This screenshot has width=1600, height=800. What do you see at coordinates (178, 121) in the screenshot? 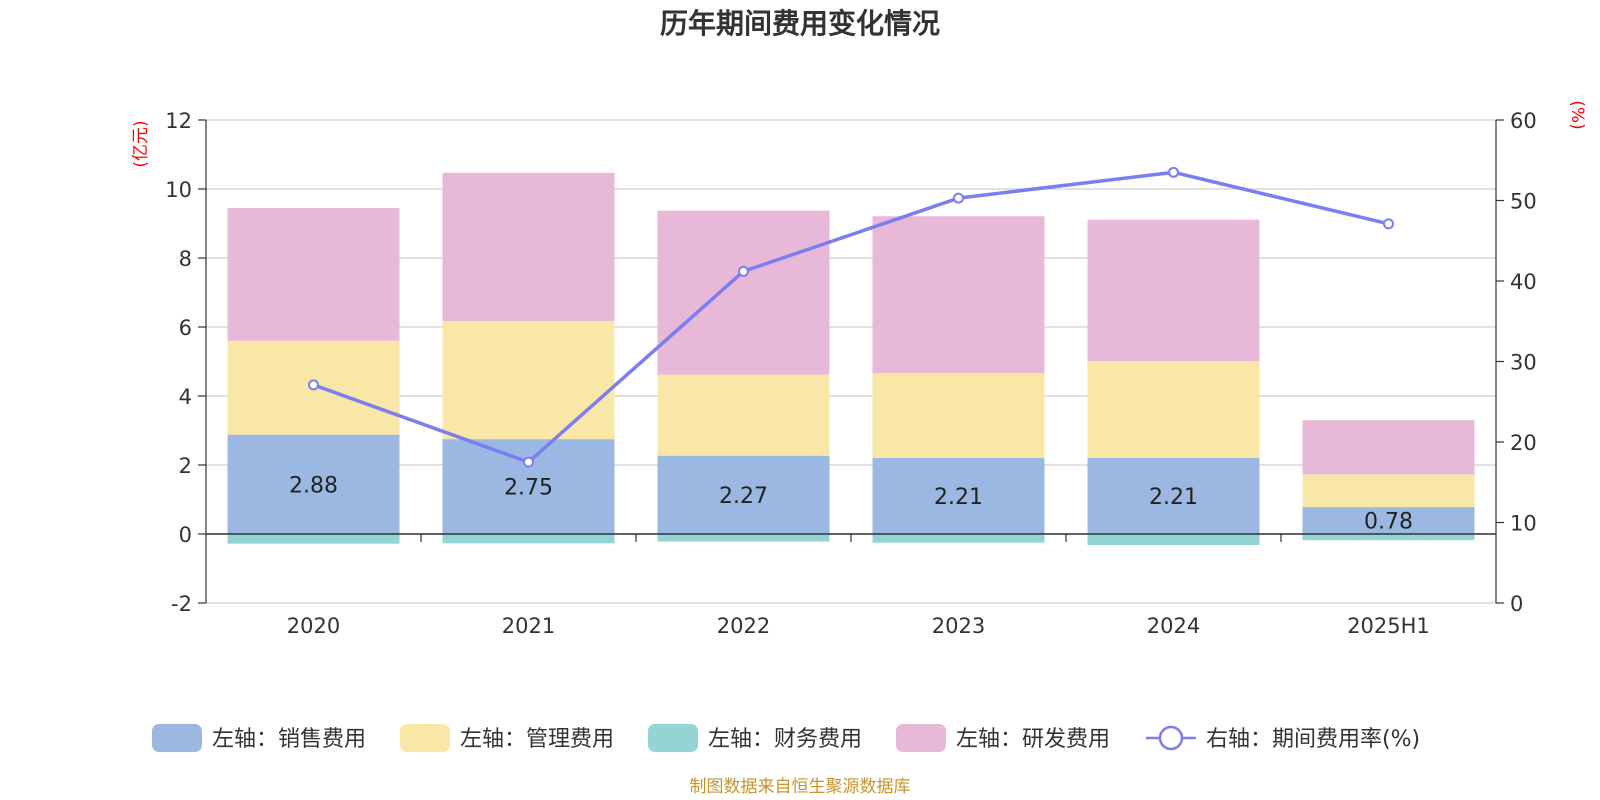
I see `left-tick-label: 12` at bounding box center [178, 121].